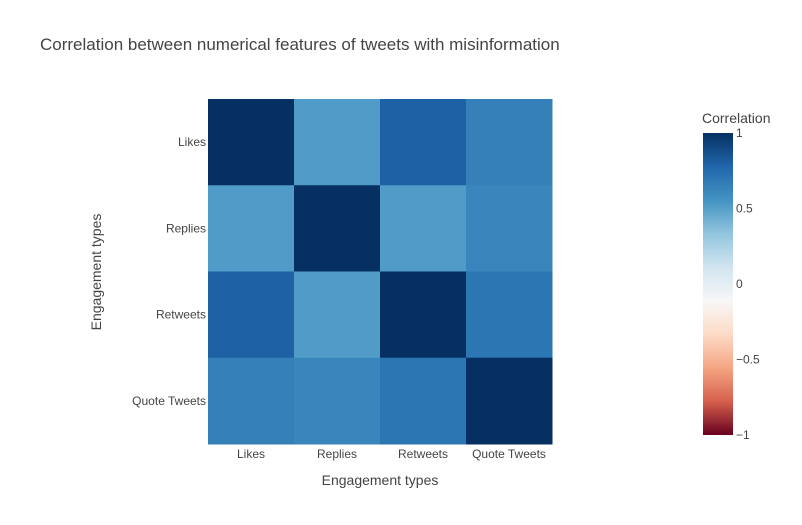  Describe the element at coordinates (423, 454) in the screenshot. I see `x-tick-label: Retweets` at that location.